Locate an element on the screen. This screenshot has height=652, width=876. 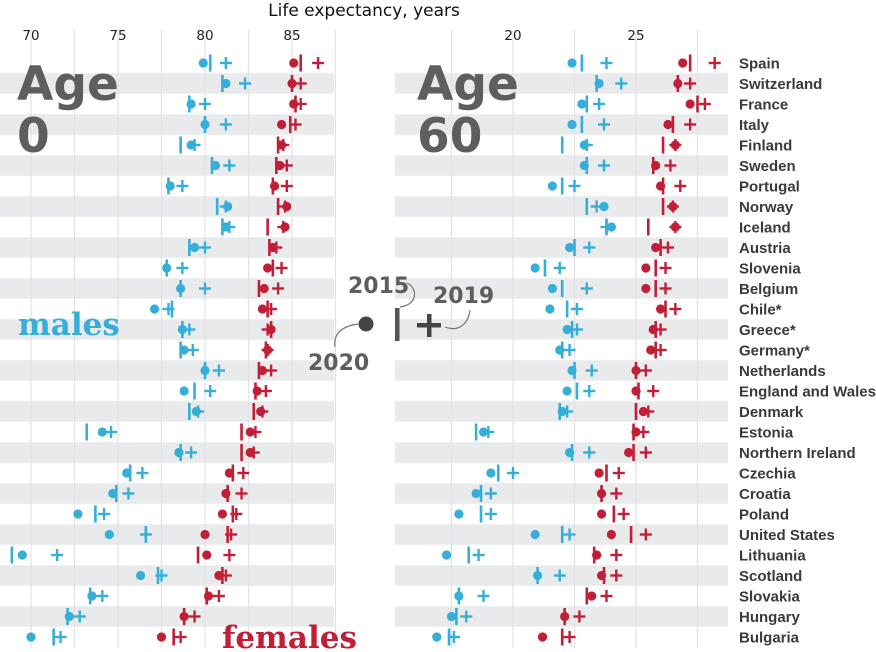
country-label: Italy is located at coordinates (754, 125).